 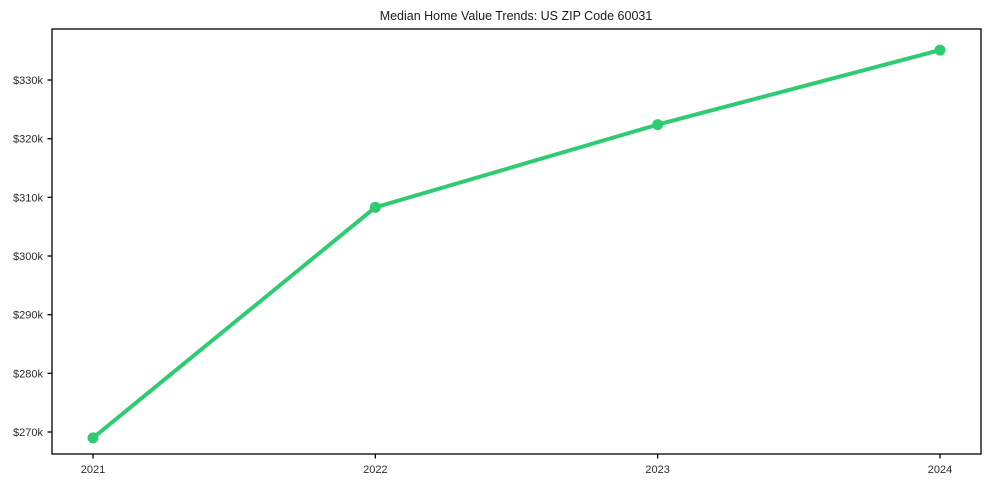 What do you see at coordinates (375, 470) in the screenshot?
I see `x-tick-label: 2022` at bounding box center [375, 470].